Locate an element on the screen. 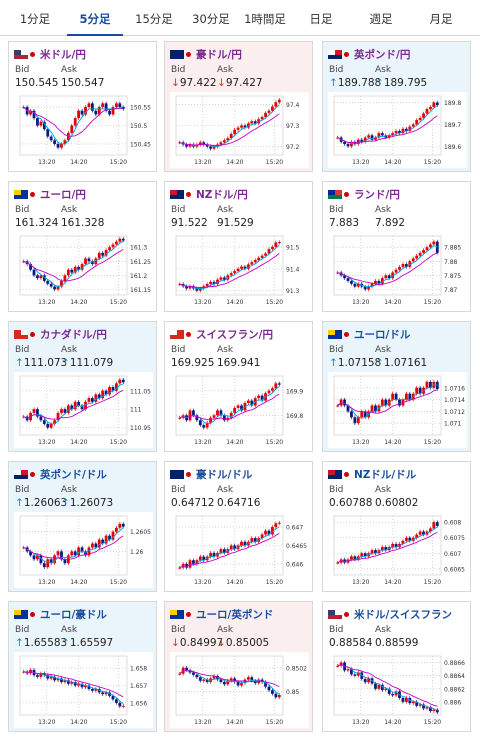 The width and height of the screenshot is (480, 737). ask-price: 7.892 is located at coordinates (390, 223).